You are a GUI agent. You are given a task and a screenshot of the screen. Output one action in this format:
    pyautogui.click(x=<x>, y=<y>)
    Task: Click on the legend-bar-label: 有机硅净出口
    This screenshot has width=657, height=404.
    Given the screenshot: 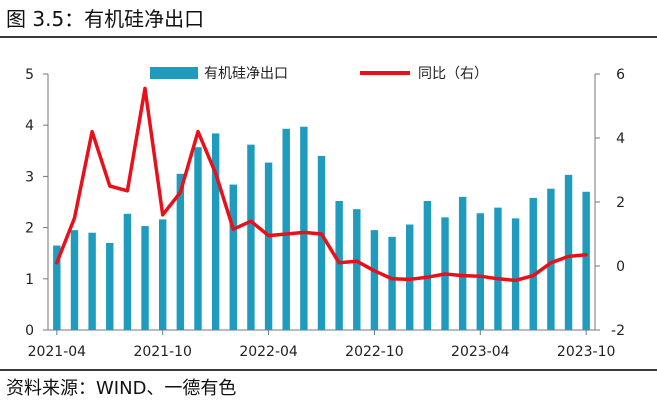 What is the action you would take?
    pyautogui.click(x=246, y=74)
    